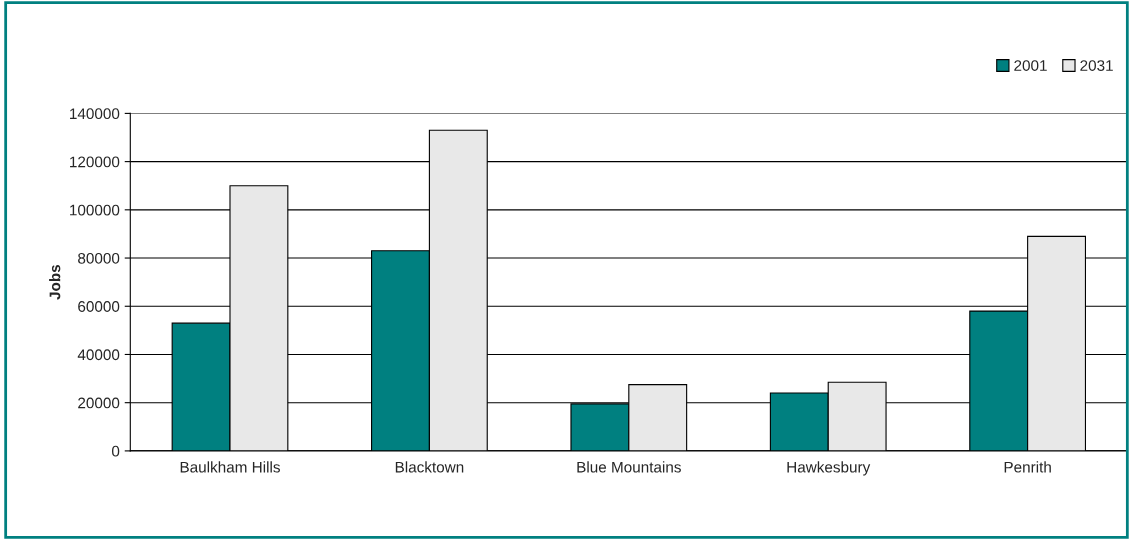  I want to click on x-tick-label: Penrith, so click(1027, 467).